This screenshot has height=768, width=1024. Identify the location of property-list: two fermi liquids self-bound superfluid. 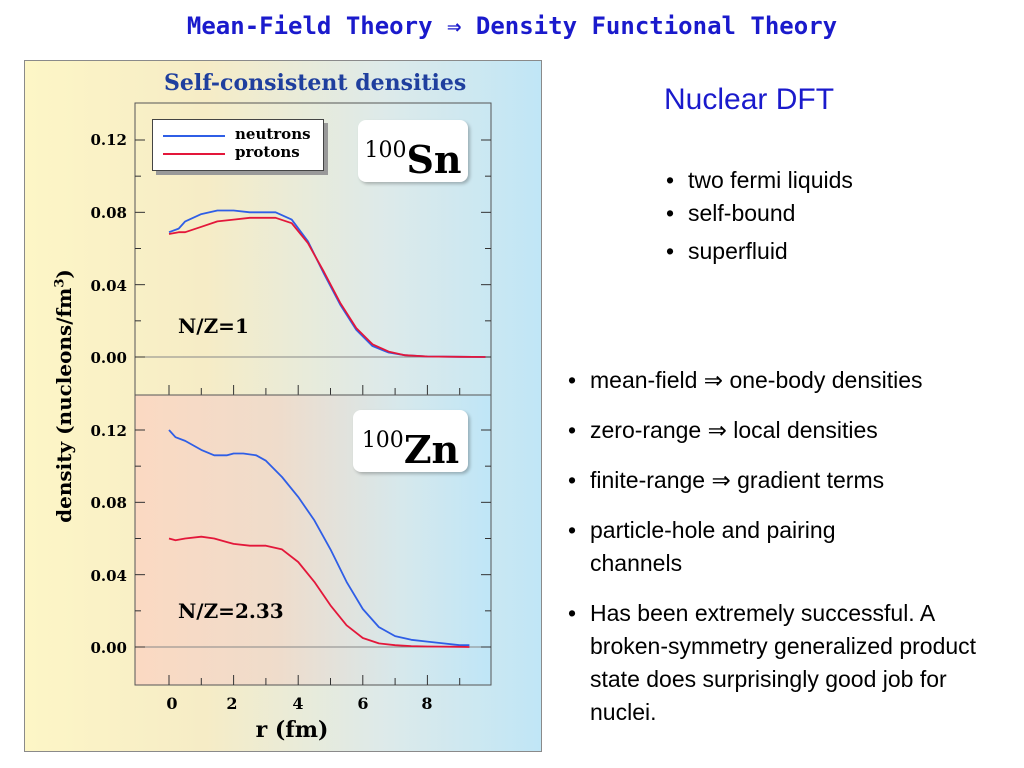
(814, 215).